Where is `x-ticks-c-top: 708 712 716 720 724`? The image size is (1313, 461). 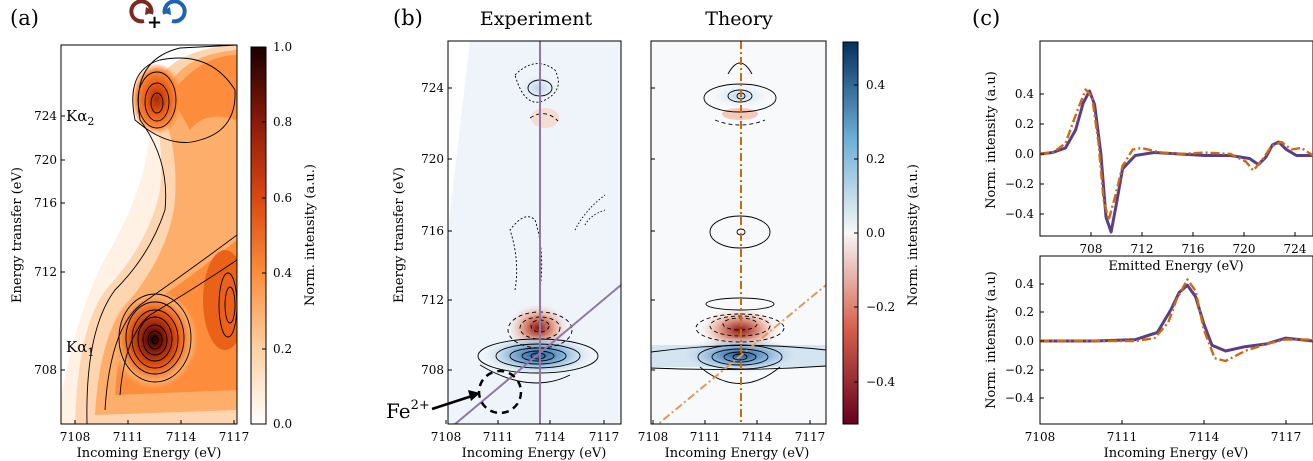
x-ticks-c-top: 708 712 716 720 724 is located at coordinates (1193, 244).